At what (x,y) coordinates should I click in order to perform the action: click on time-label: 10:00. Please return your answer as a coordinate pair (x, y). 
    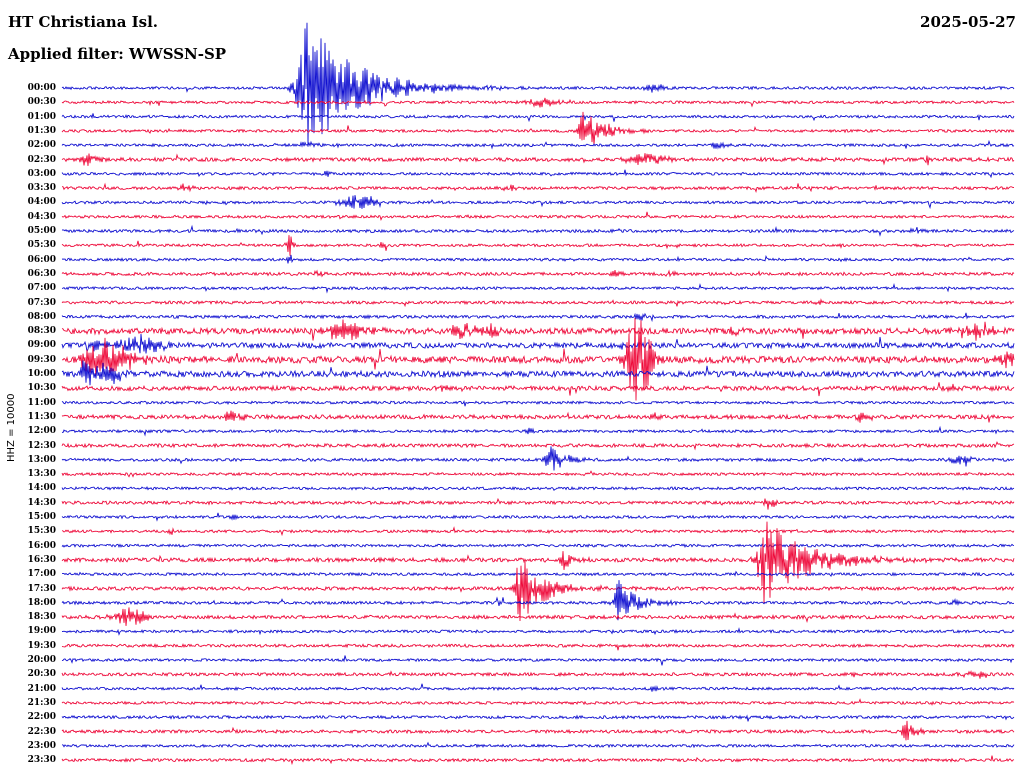
    Looking at the image, I should click on (41, 374).